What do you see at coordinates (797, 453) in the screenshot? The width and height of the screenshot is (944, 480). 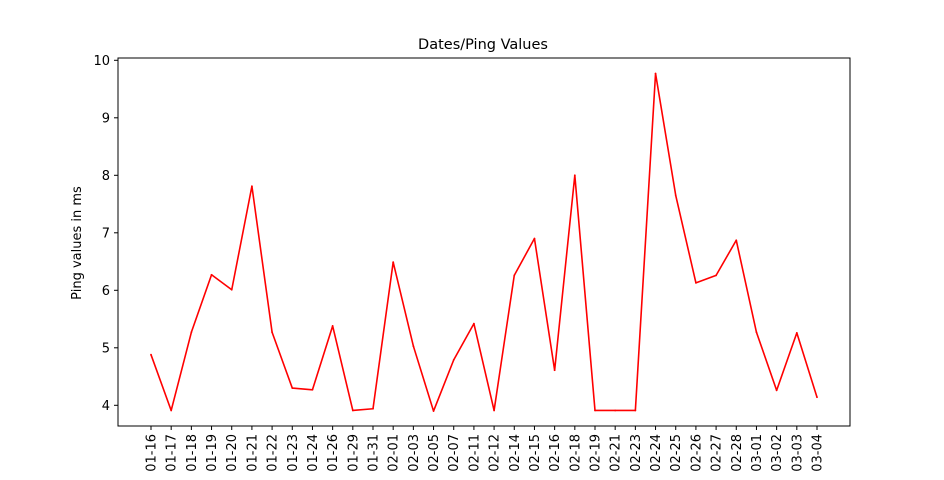 I see `x-tick-label: 03-03` at bounding box center [797, 453].